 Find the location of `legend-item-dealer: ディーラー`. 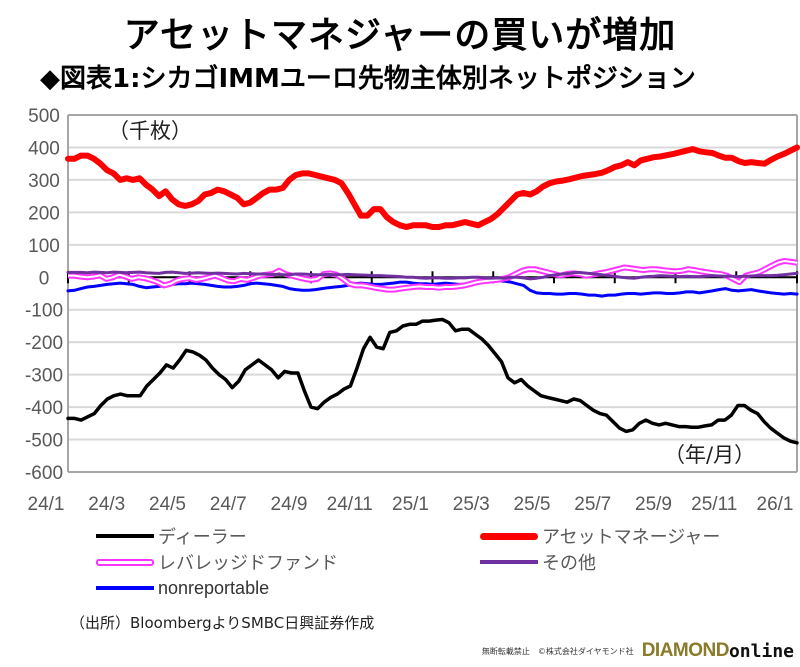

legend-item-dealer: ディーラー is located at coordinates (171, 536).